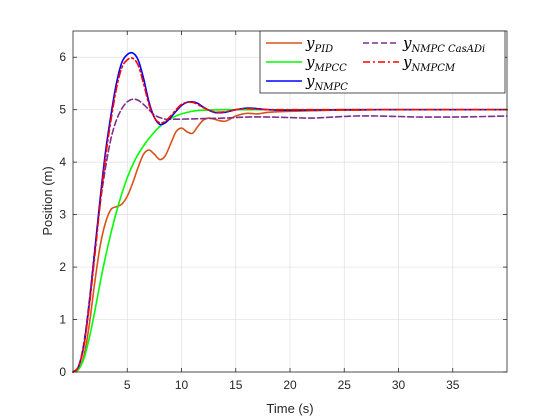 The image size is (560, 420). What do you see at coordinates (323, 49) in the screenshot?
I see `legend-entry-subscript: PID` at bounding box center [323, 49].